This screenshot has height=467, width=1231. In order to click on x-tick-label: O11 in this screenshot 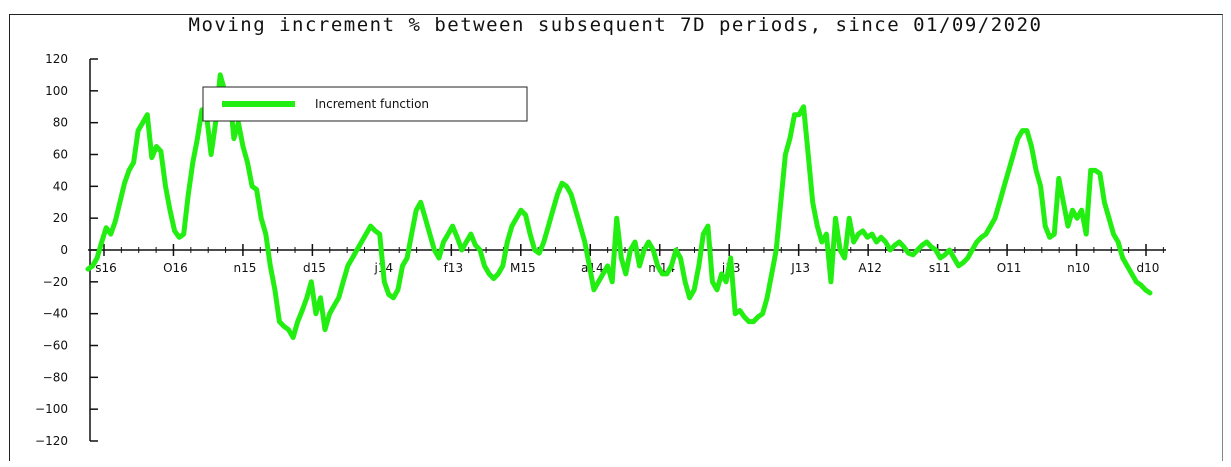, I will do `click(1009, 268)`.